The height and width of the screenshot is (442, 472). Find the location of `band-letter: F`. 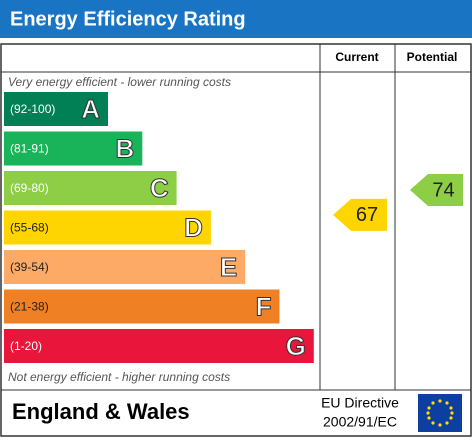

band-letter: F is located at coordinates (264, 306).